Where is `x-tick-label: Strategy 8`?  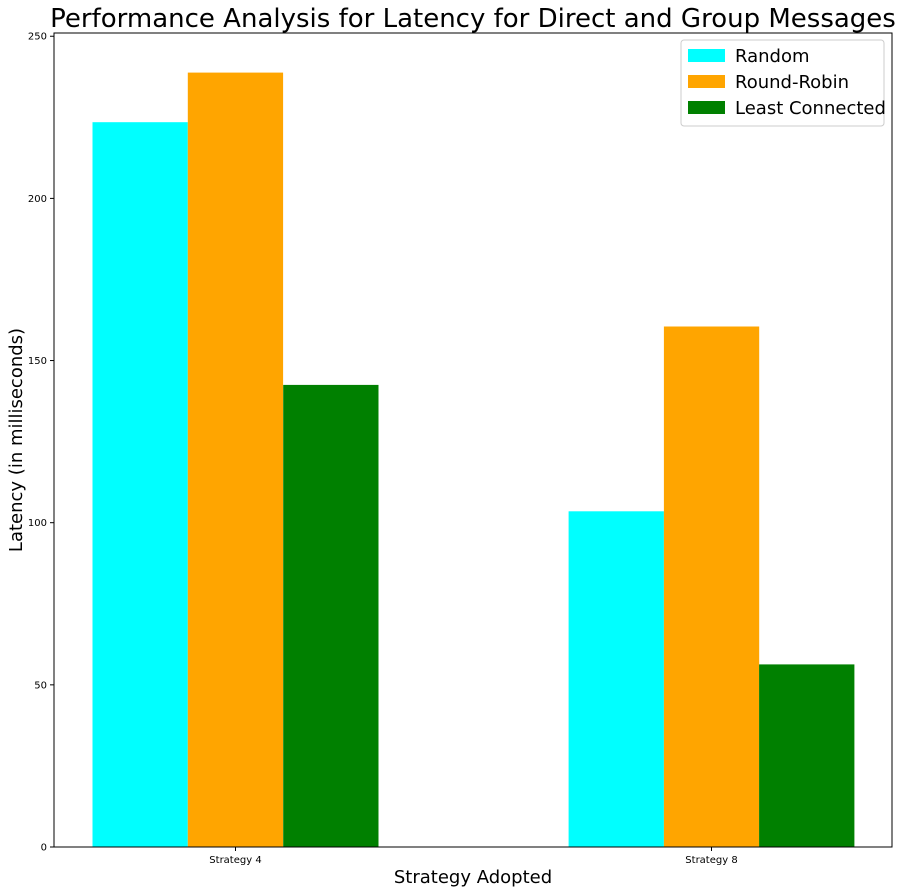
x-tick-label: Strategy 8 is located at coordinates (711, 860).